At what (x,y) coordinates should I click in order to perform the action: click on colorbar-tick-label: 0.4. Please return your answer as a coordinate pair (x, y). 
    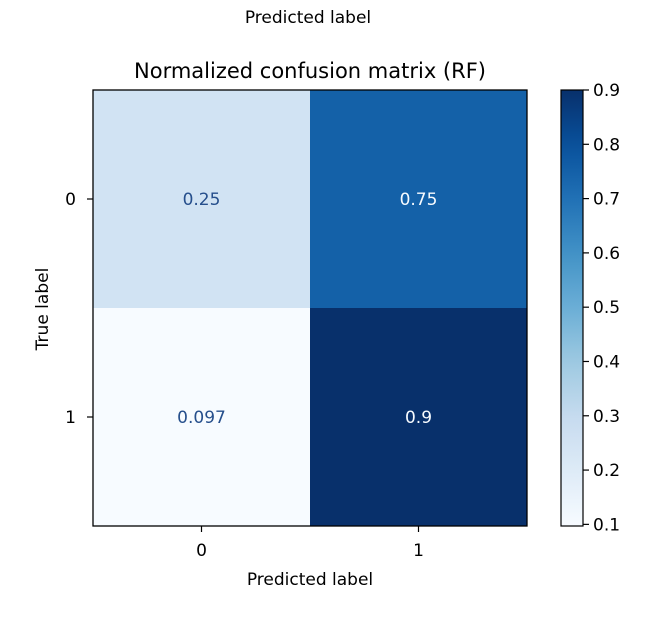
    Looking at the image, I should click on (606, 362).